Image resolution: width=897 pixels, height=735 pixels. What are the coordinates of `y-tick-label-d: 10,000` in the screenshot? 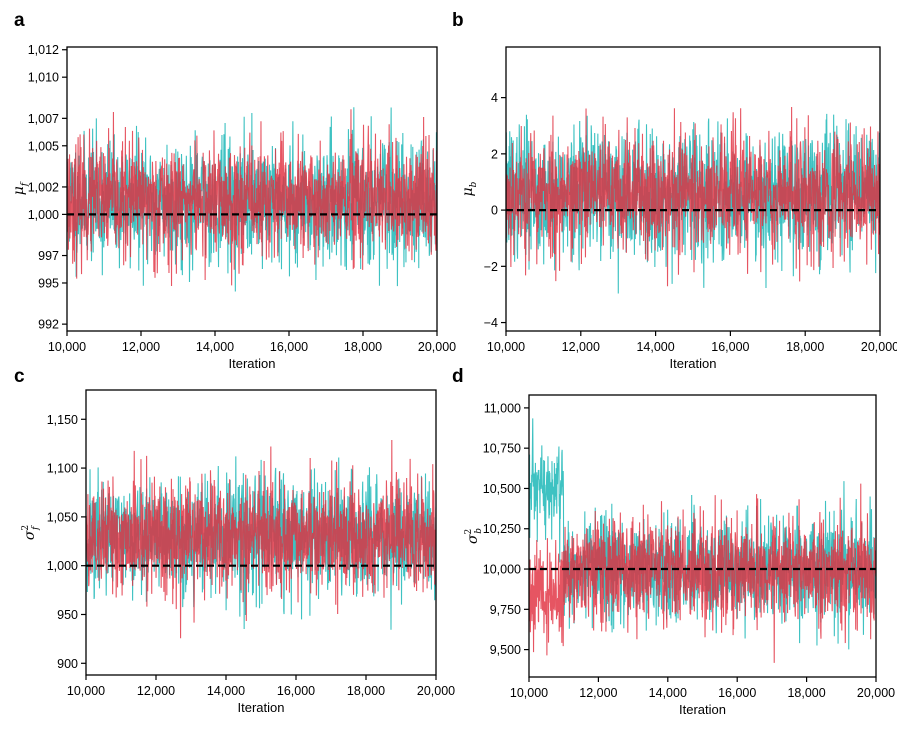 It's located at (502, 570).